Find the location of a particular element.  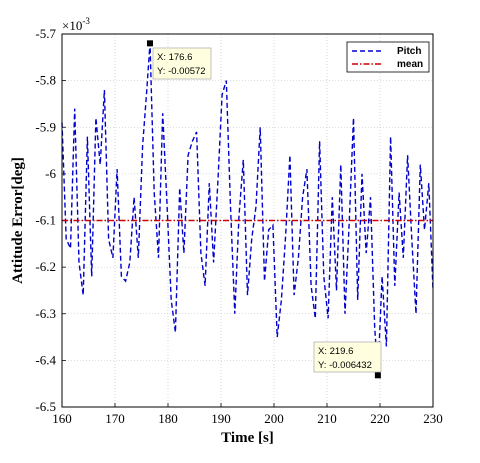

x-tick-label: 210 is located at coordinates (327, 418).